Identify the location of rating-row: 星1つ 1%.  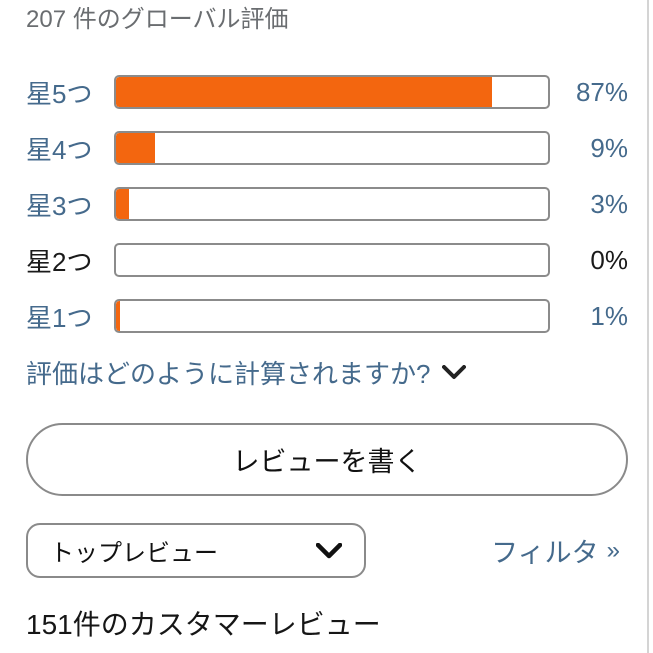
(327, 316).